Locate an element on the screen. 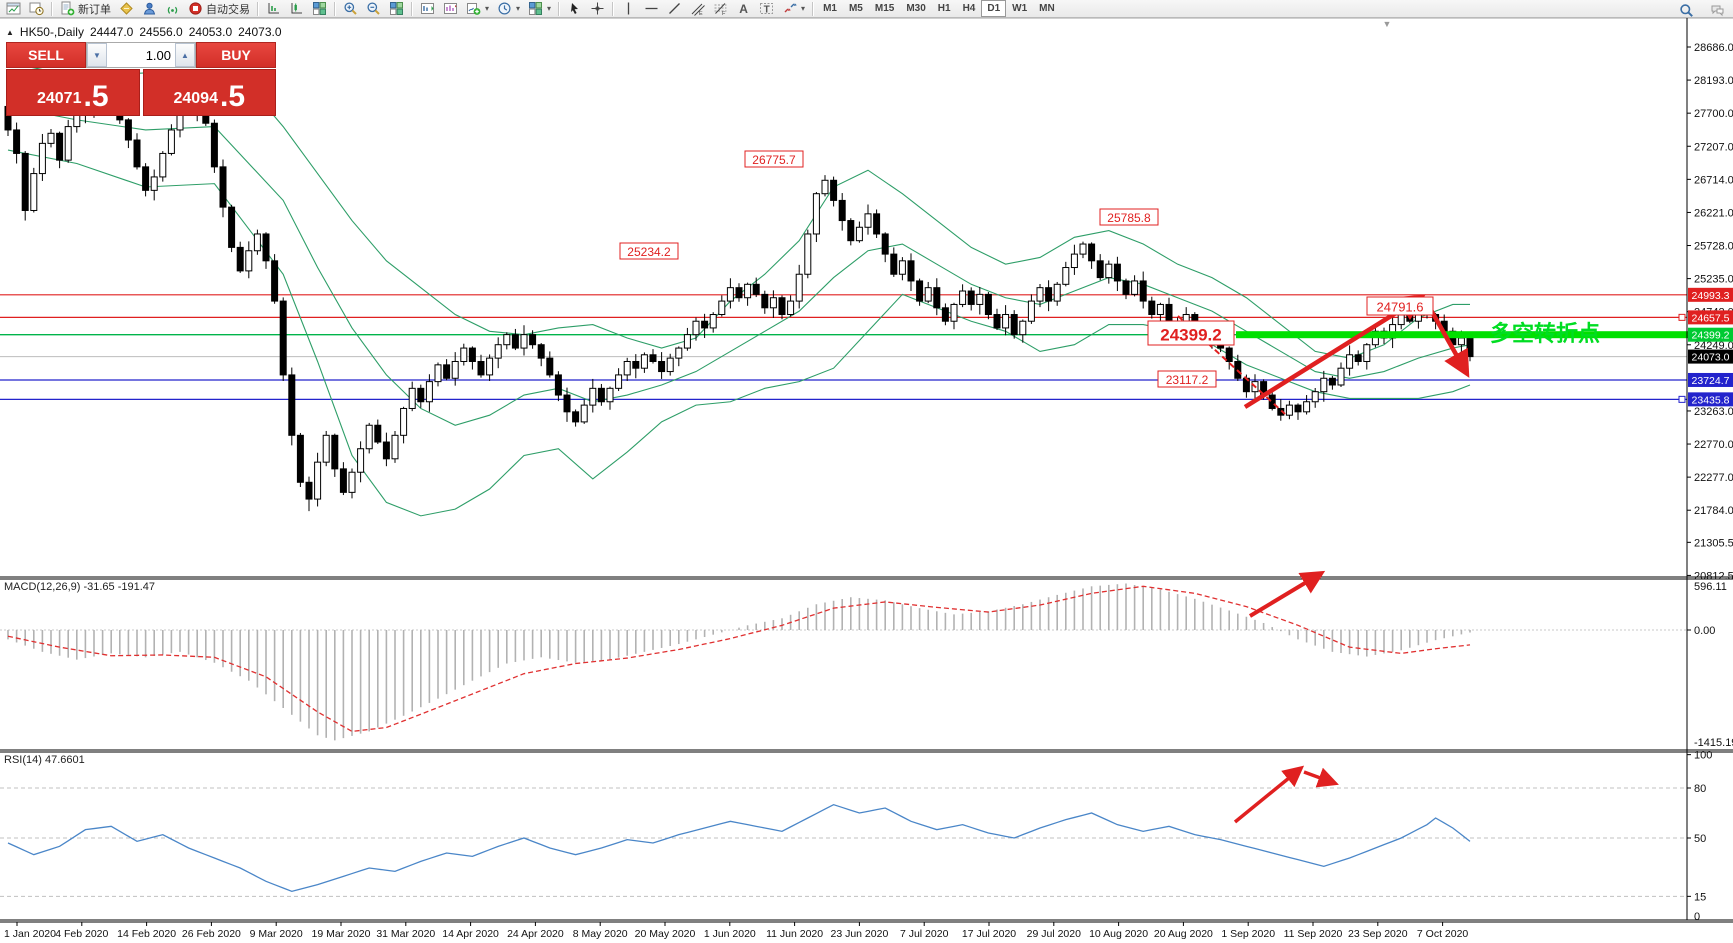 The height and width of the screenshot is (943, 1733). autotrading-button: 自动交易 is located at coordinates (219, 9).